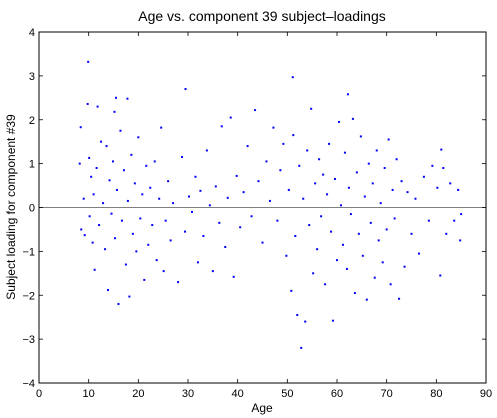 Image resolution: width=497 pixels, height=418 pixels. What do you see at coordinates (32, 33) in the screenshot?
I see `y-tick-label: 4` at bounding box center [32, 33].